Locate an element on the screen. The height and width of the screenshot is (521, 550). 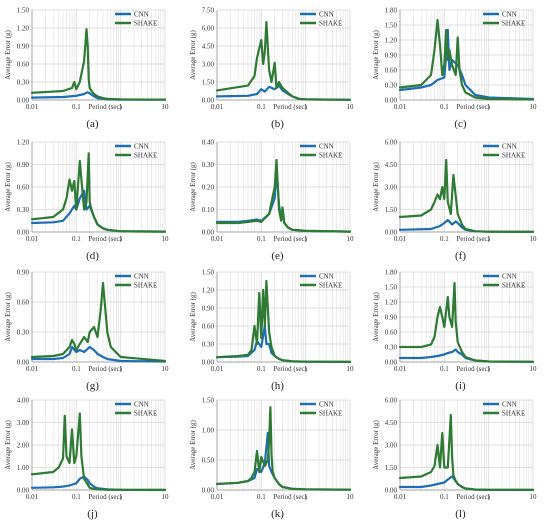
panel-label: (l) is located at coordinates (460, 514).